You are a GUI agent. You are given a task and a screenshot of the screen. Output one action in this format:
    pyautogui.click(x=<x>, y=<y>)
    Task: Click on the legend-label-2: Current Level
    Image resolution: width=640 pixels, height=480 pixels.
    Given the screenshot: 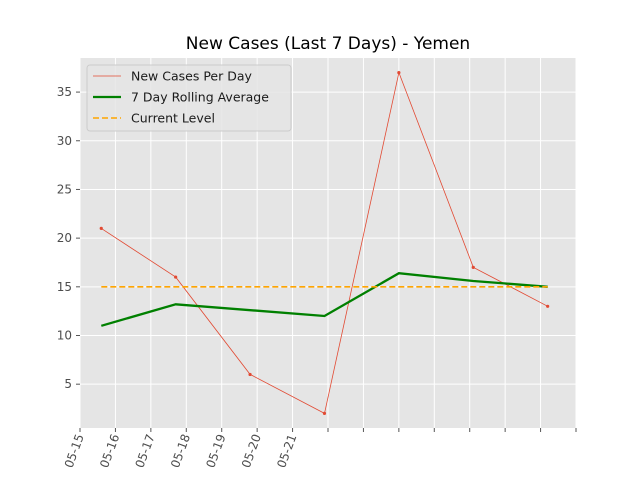 What is the action you would take?
    pyautogui.click(x=173, y=118)
    